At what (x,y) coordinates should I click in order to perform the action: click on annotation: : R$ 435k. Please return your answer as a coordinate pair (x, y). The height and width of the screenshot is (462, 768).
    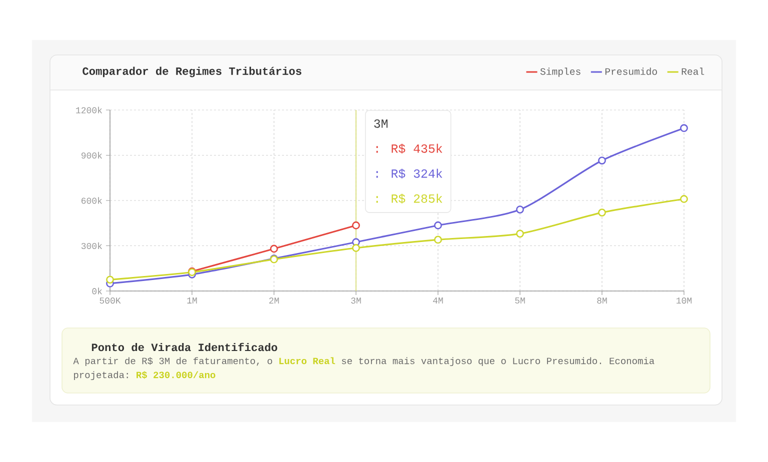
    Looking at the image, I should click on (409, 149).